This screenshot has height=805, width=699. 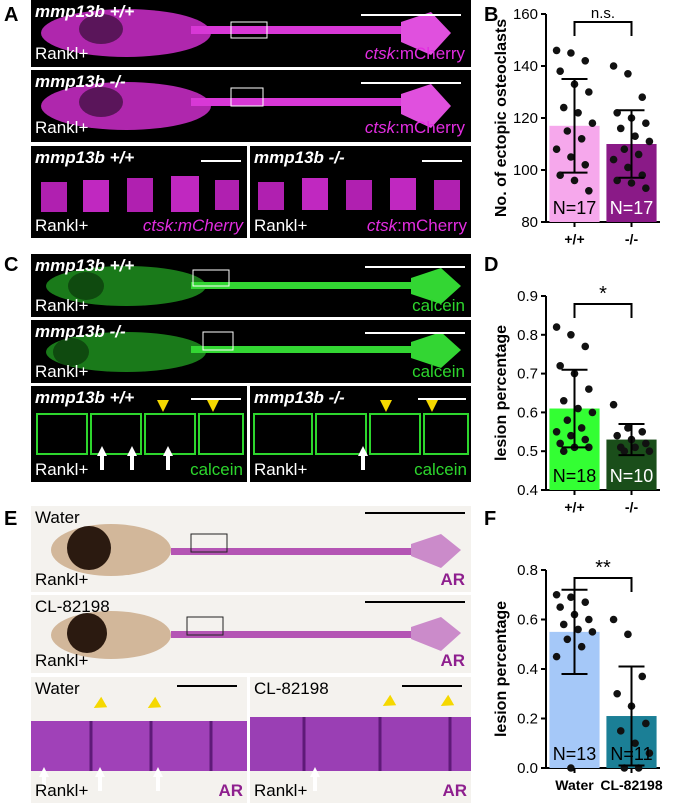 I want to click on y-tick-label: 140, so click(x=525, y=66).